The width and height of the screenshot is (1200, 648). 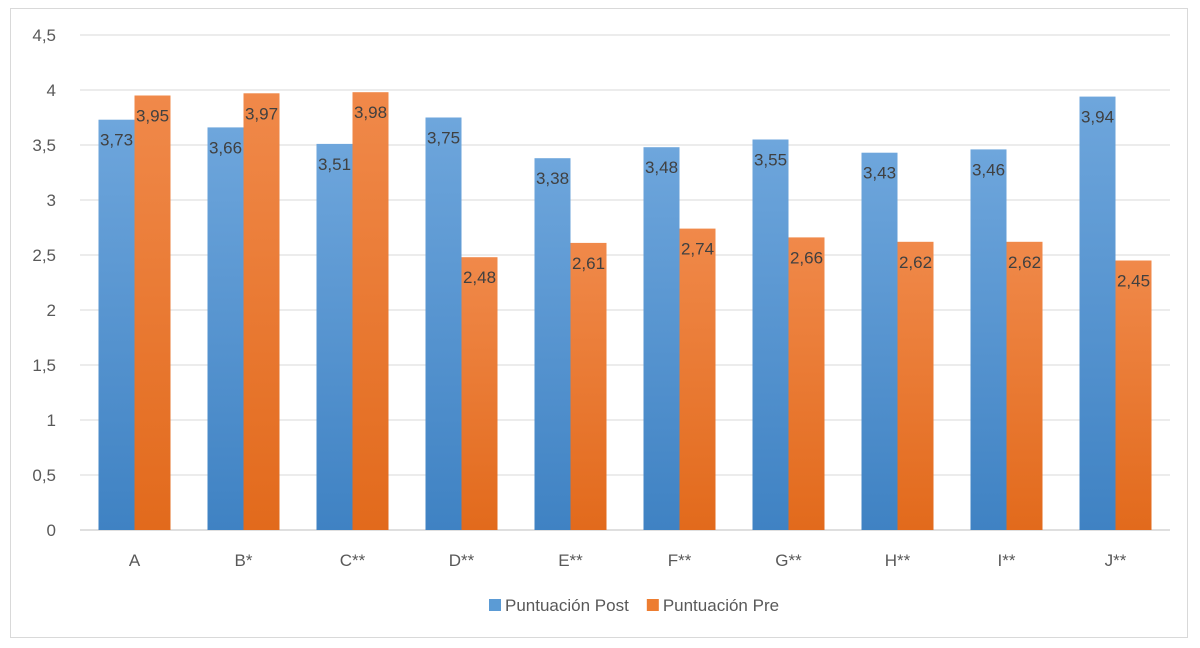 I want to click on y-tick-label: 2,5, so click(x=44, y=255).